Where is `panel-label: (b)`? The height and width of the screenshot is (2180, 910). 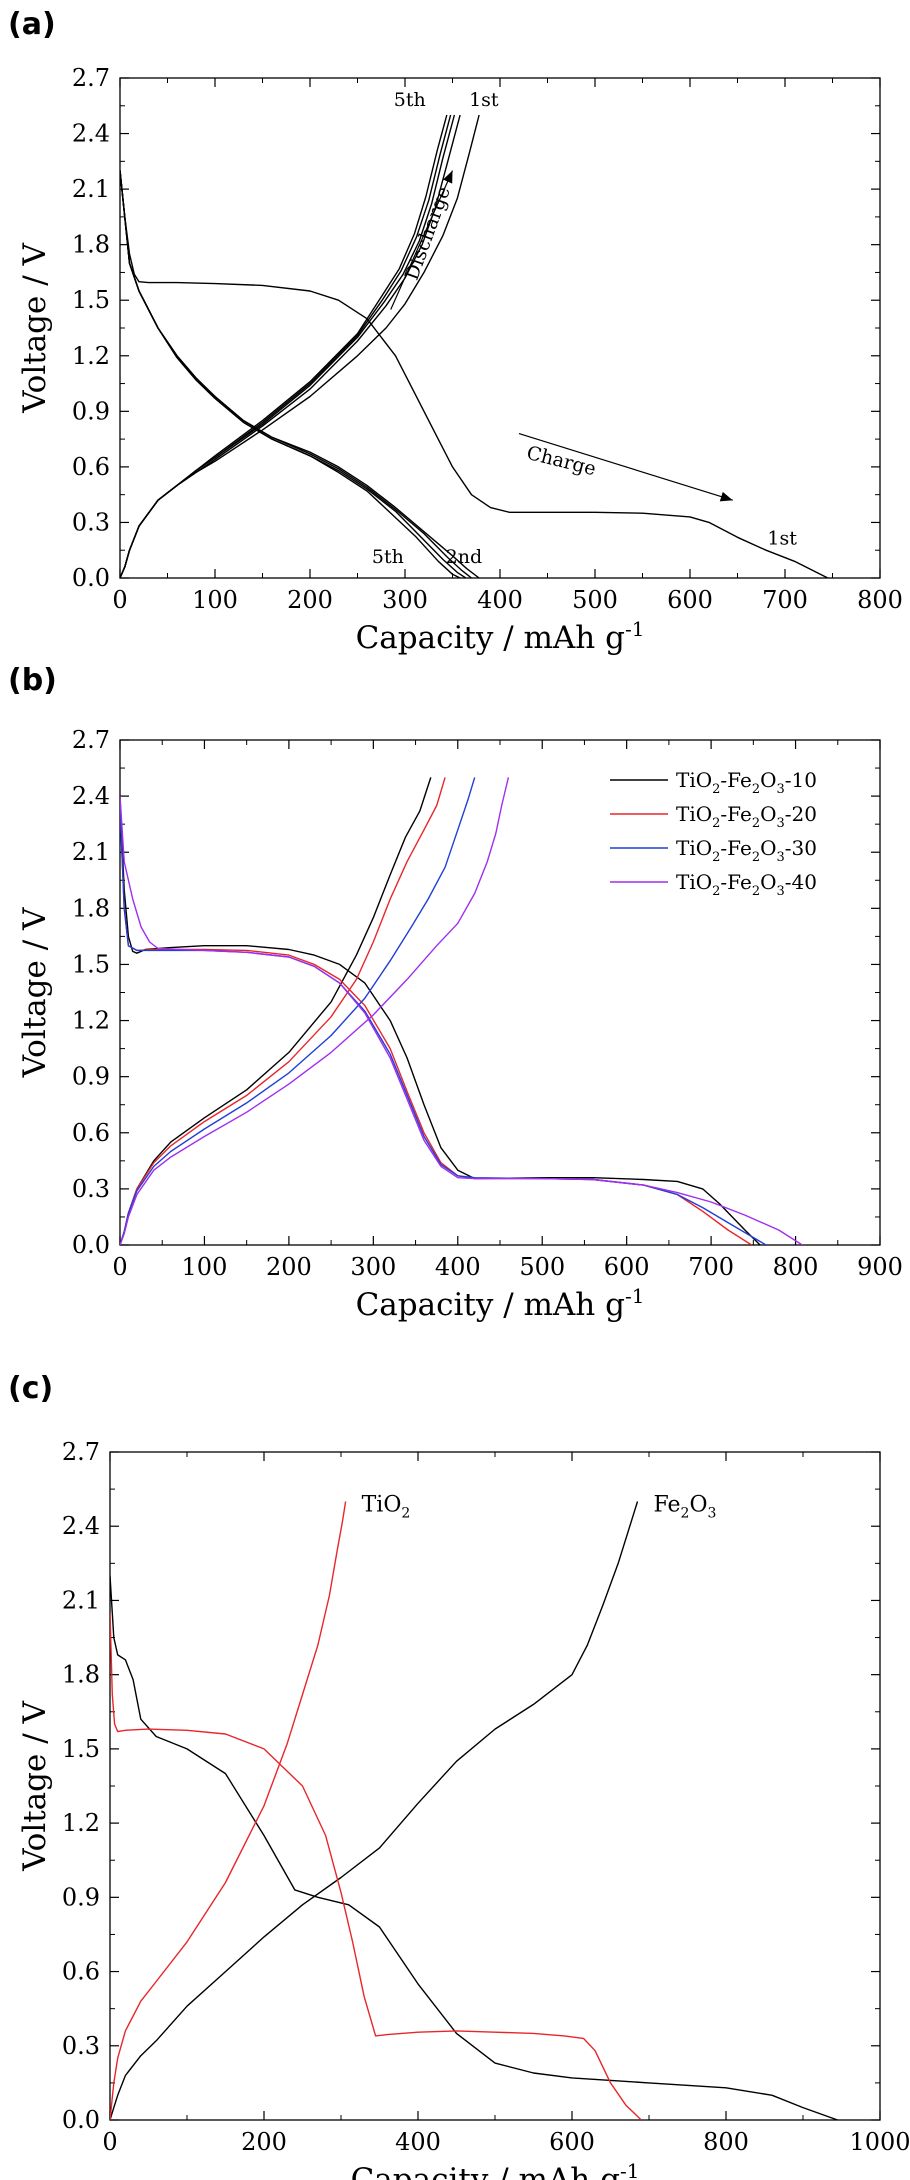
panel-label: (b) is located at coordinates (32, 680).